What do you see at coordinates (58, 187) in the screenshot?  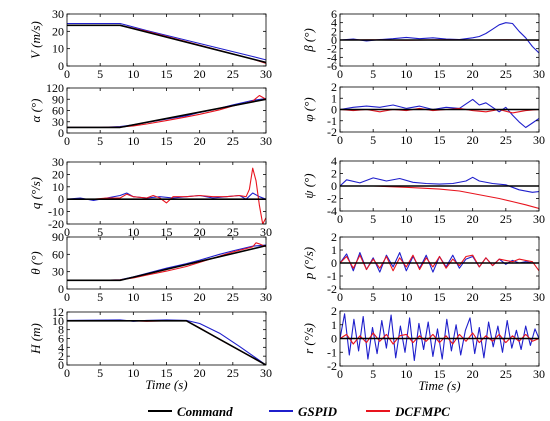 I see `y-tick-label: 10` at bounding box center [58, 187].